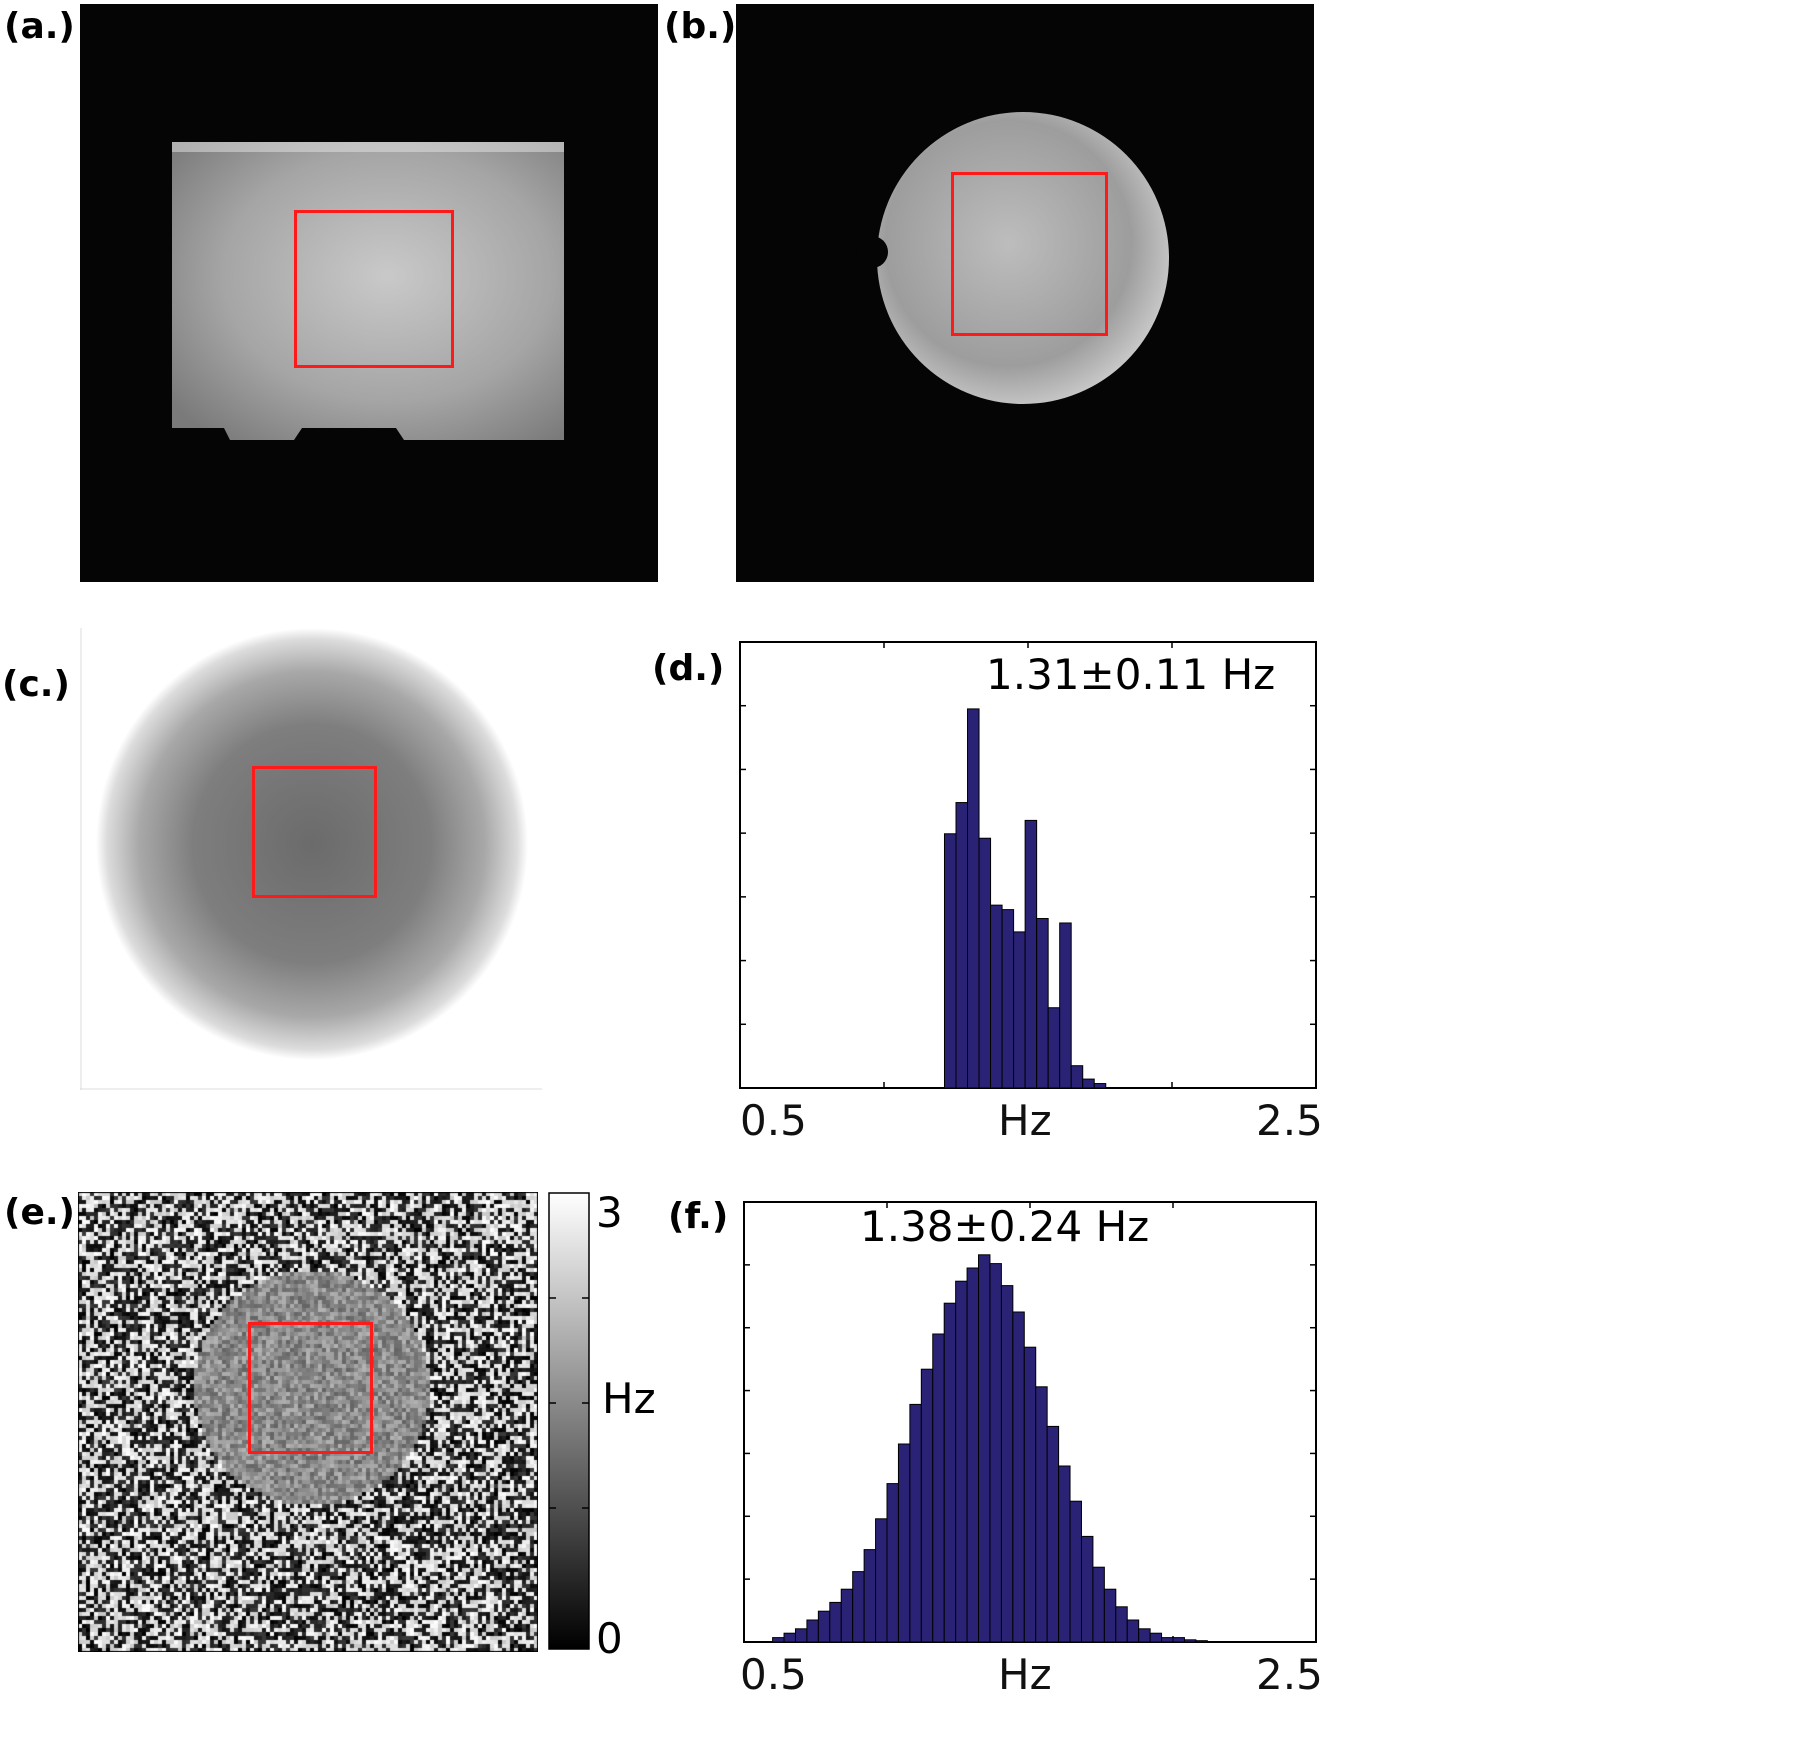 The image size is (1801, 1754). Describe the element at coordinates (1005, 1226) in the screenshot. I see `histogram-f-annotation: 1.38±0.24 Hz` at that location.